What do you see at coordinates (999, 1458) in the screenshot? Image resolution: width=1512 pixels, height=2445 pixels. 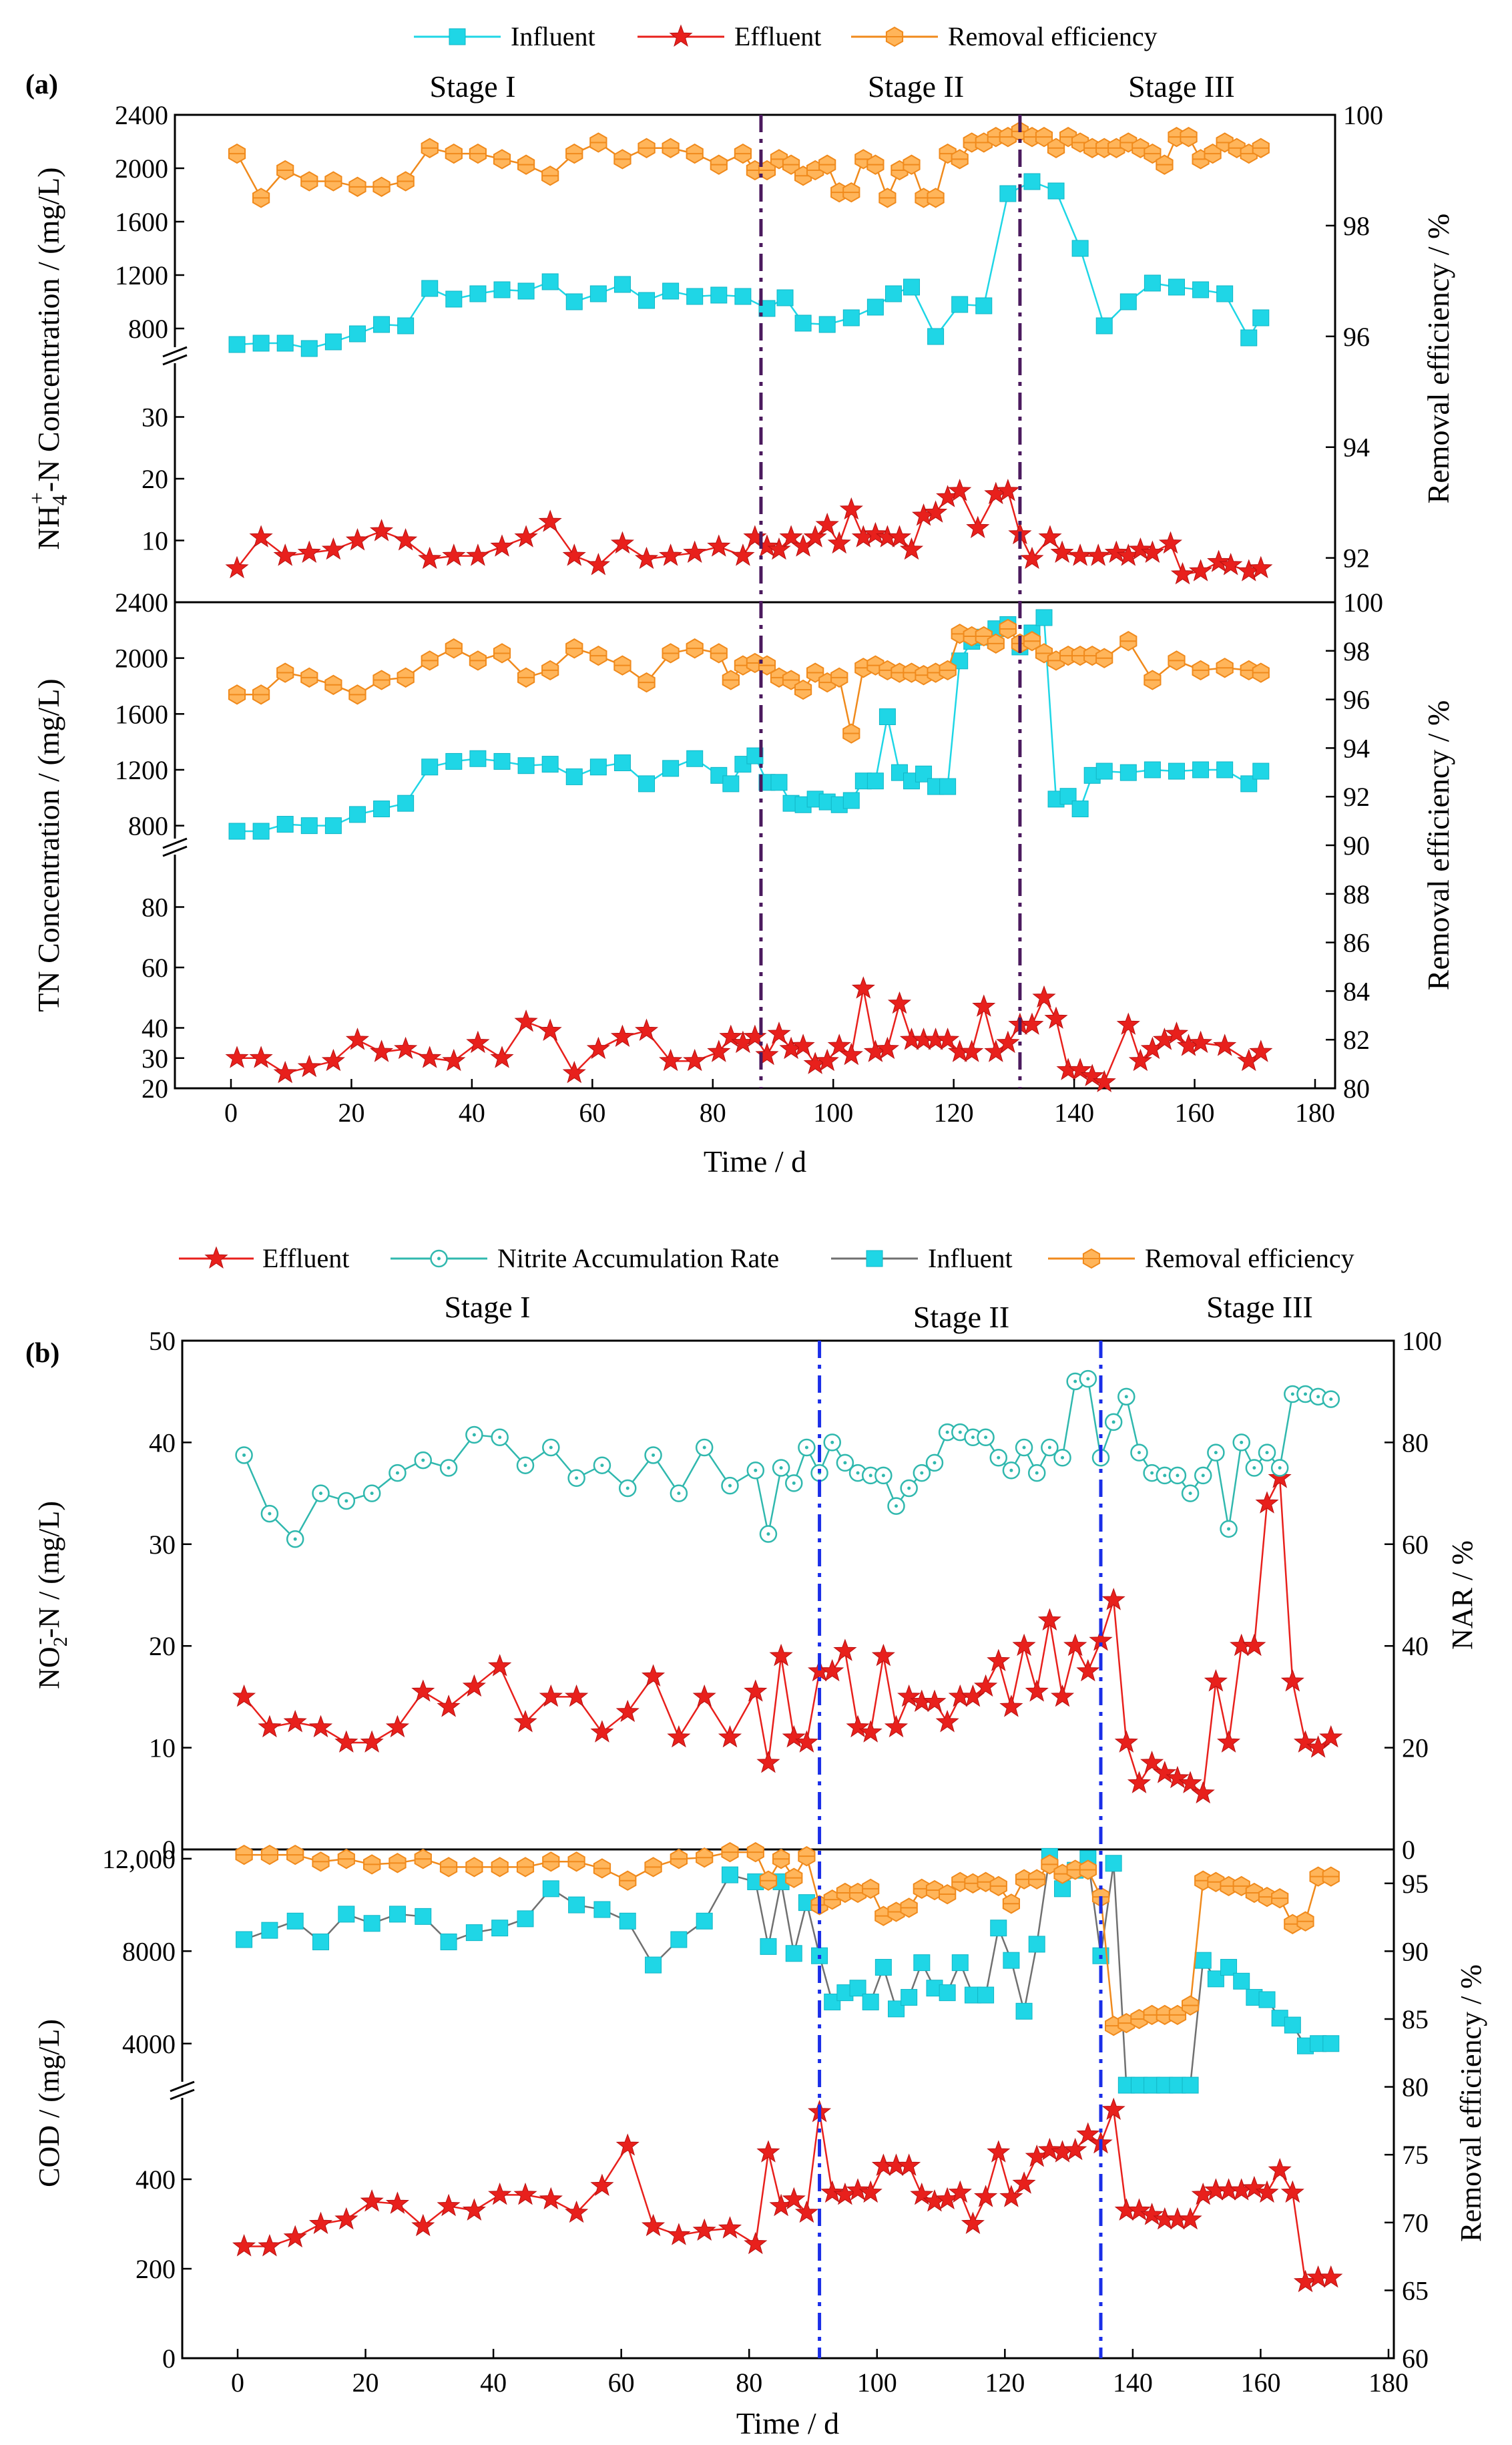 I see `ser-no2-nar-point-39-dot` at bounding box center [999, 1458].